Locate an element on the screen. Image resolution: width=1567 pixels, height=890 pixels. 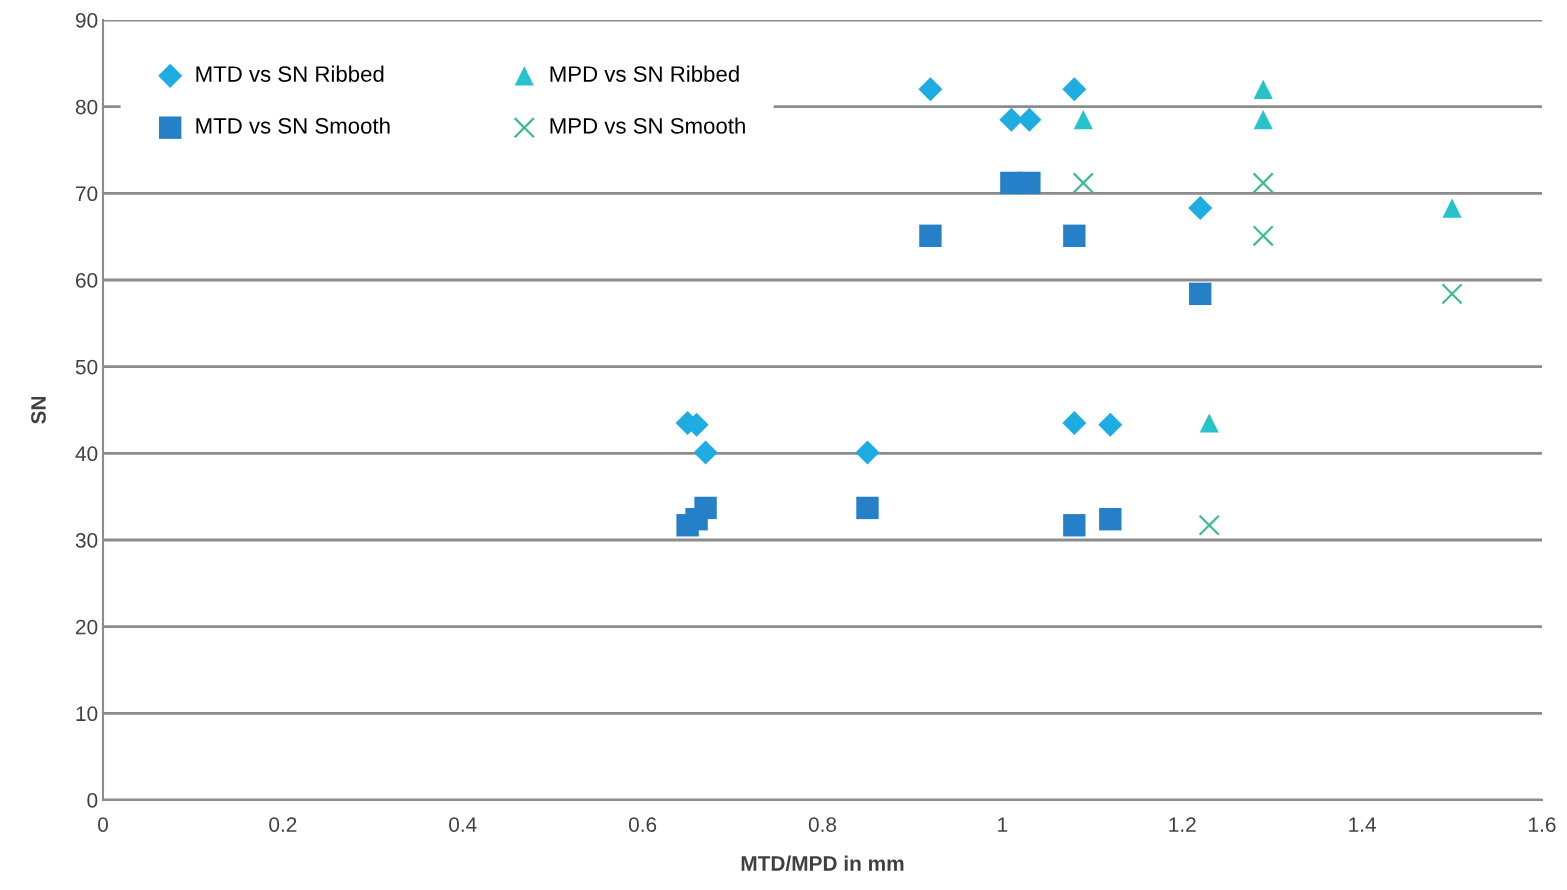
y-tick-label: 10 is located at coordinates (87, 714).